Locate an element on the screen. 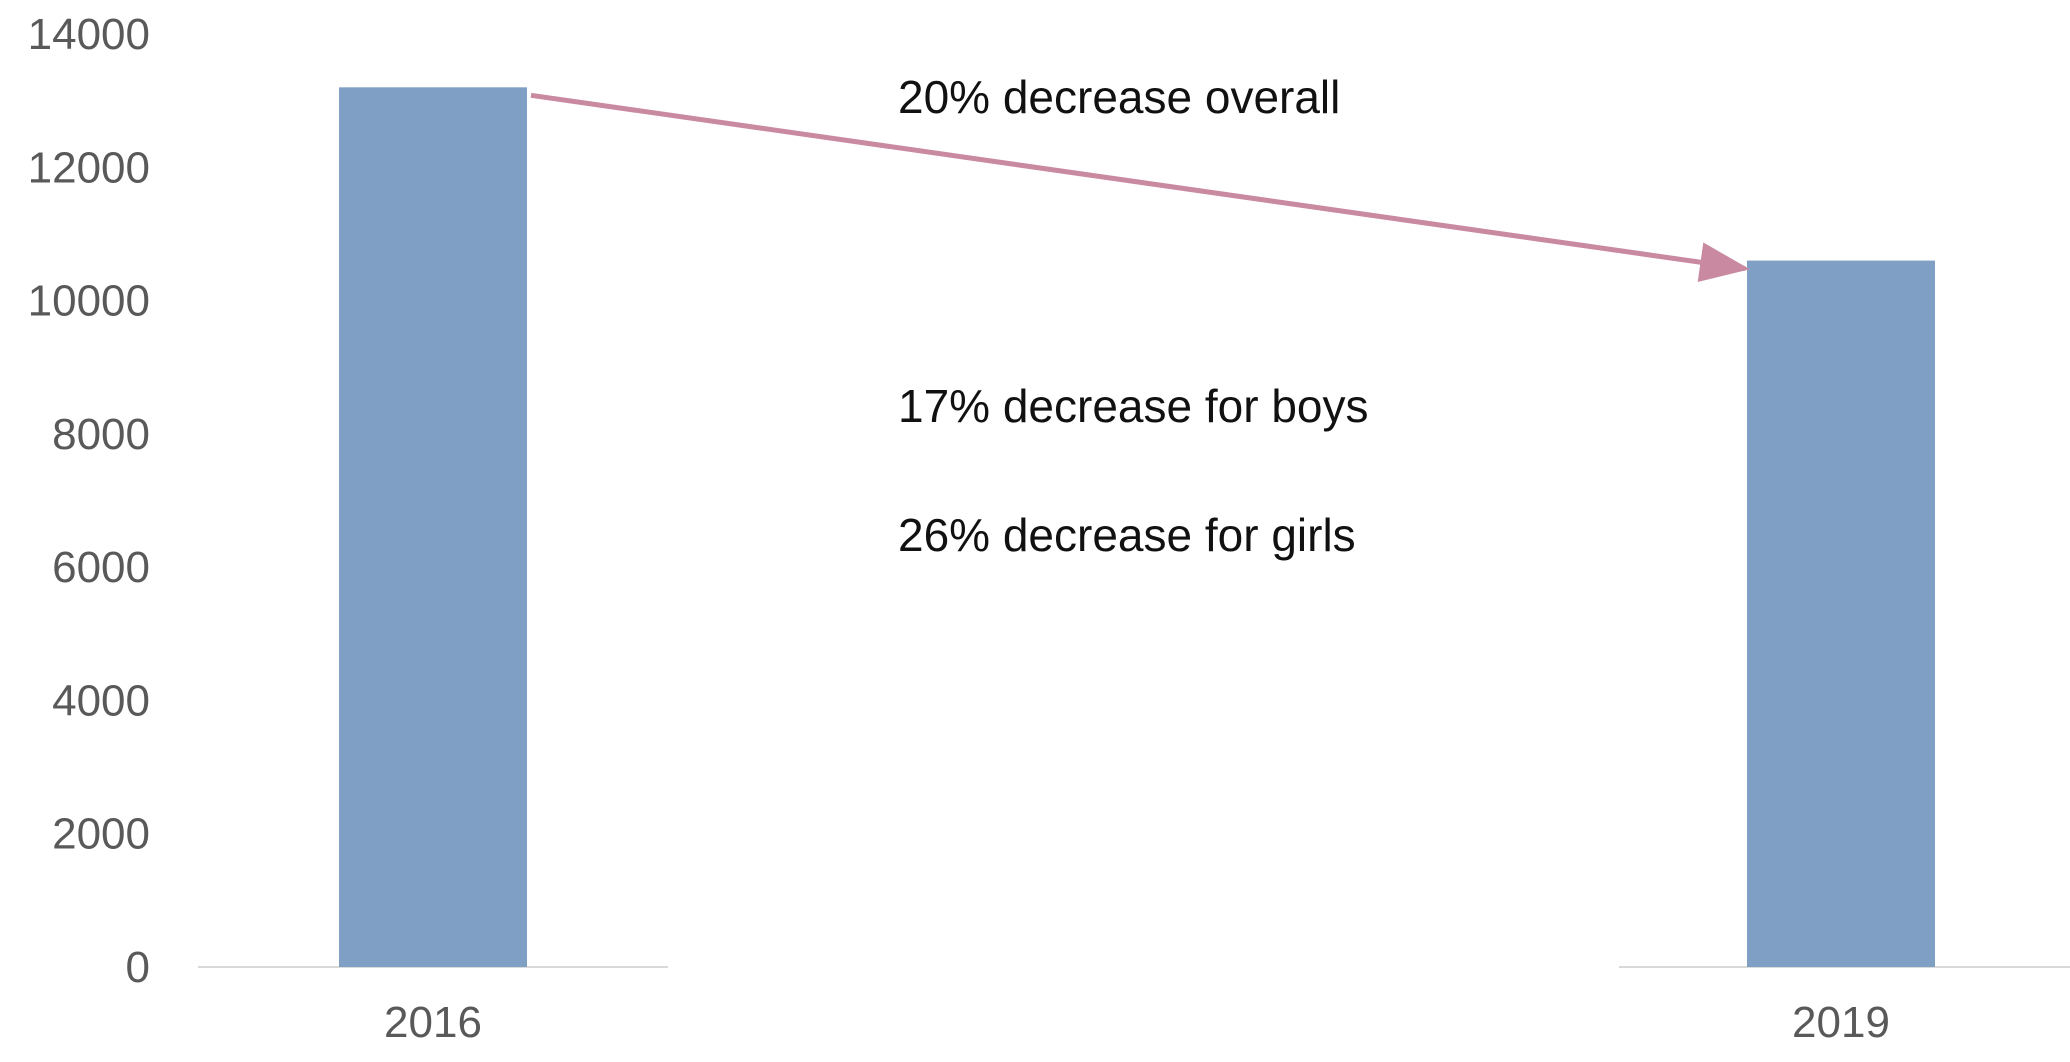  annotation-girls: 26% decrease for girls is located at coordinates (1127, 535).